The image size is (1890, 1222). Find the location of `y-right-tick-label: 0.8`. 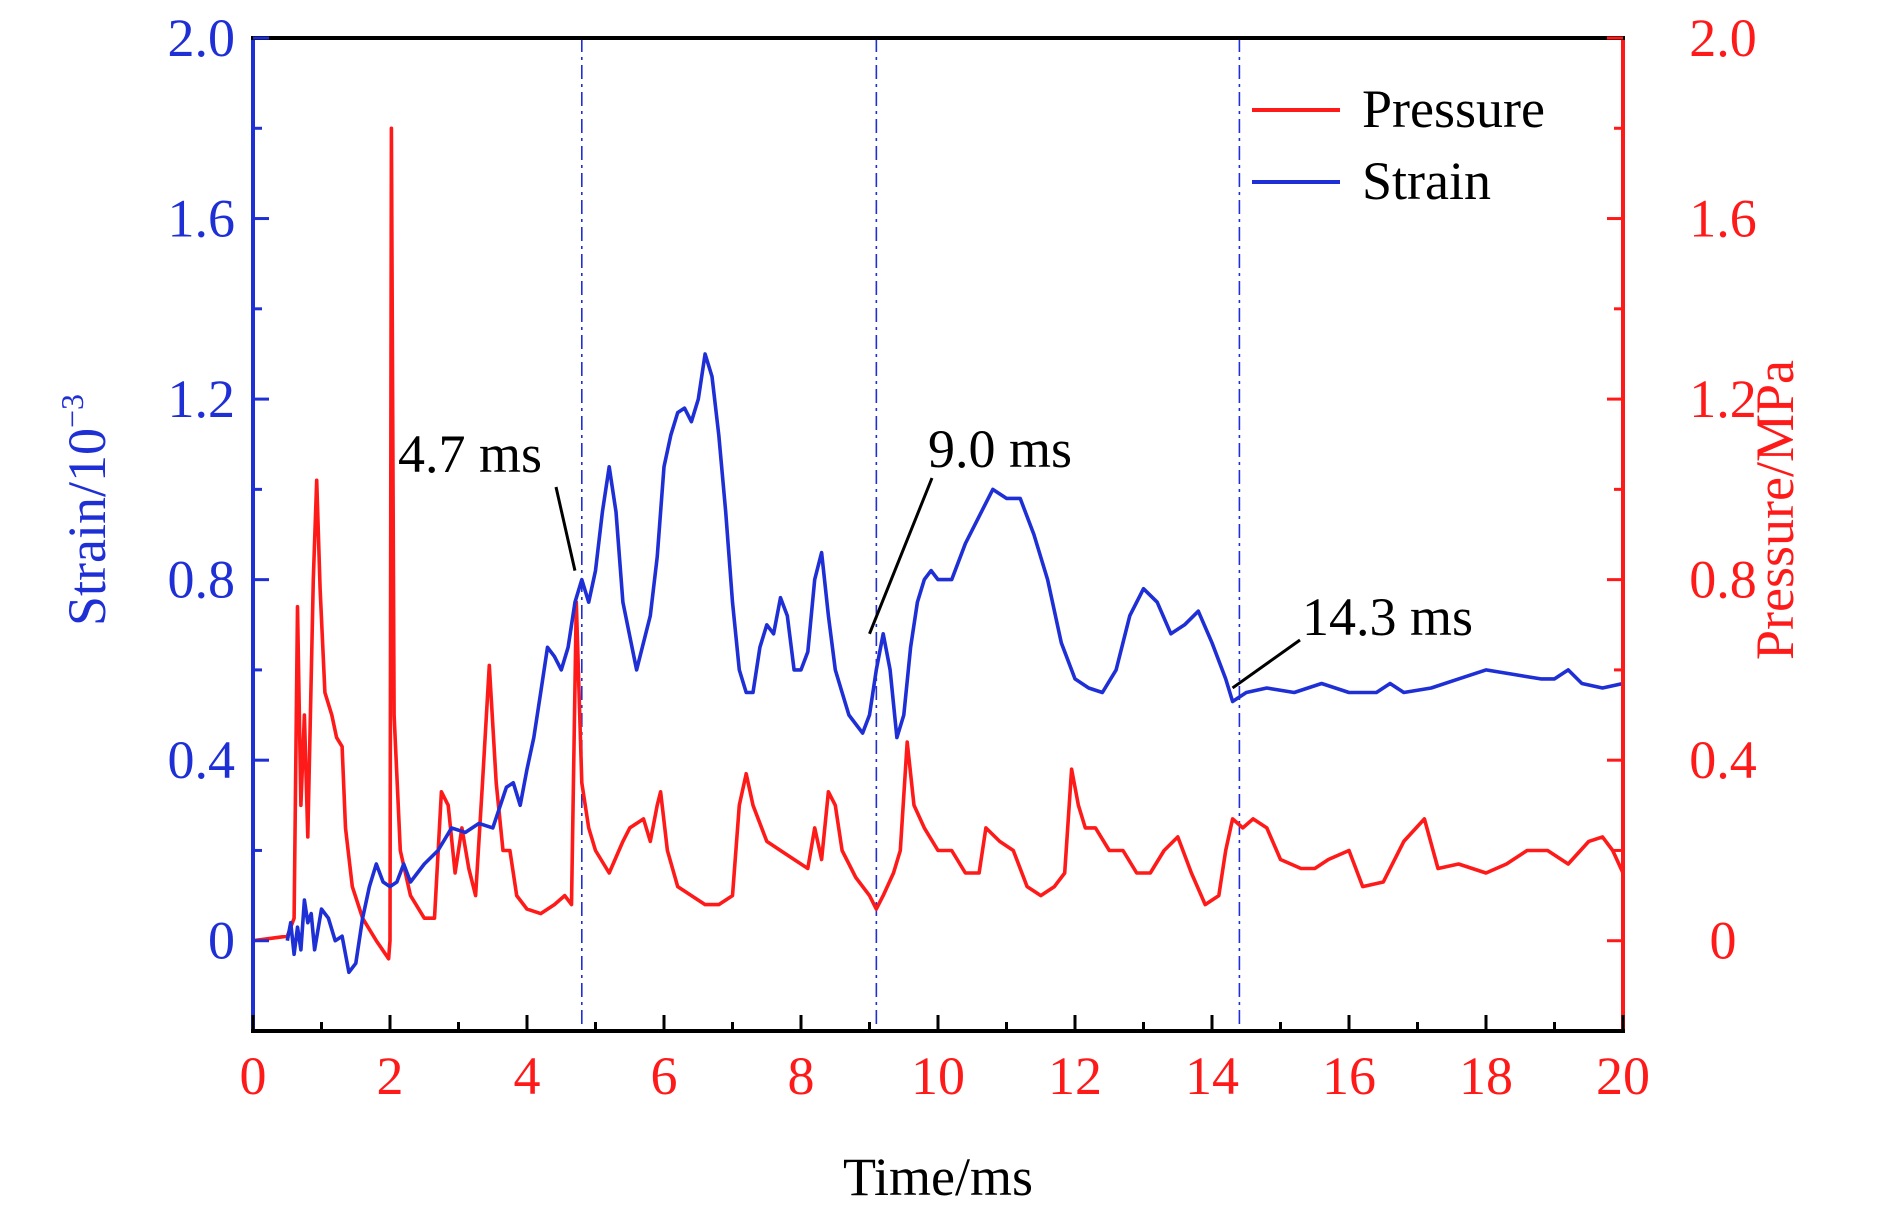

y-right-tick-label: 0.8 is located at coordinates (1723, 580).